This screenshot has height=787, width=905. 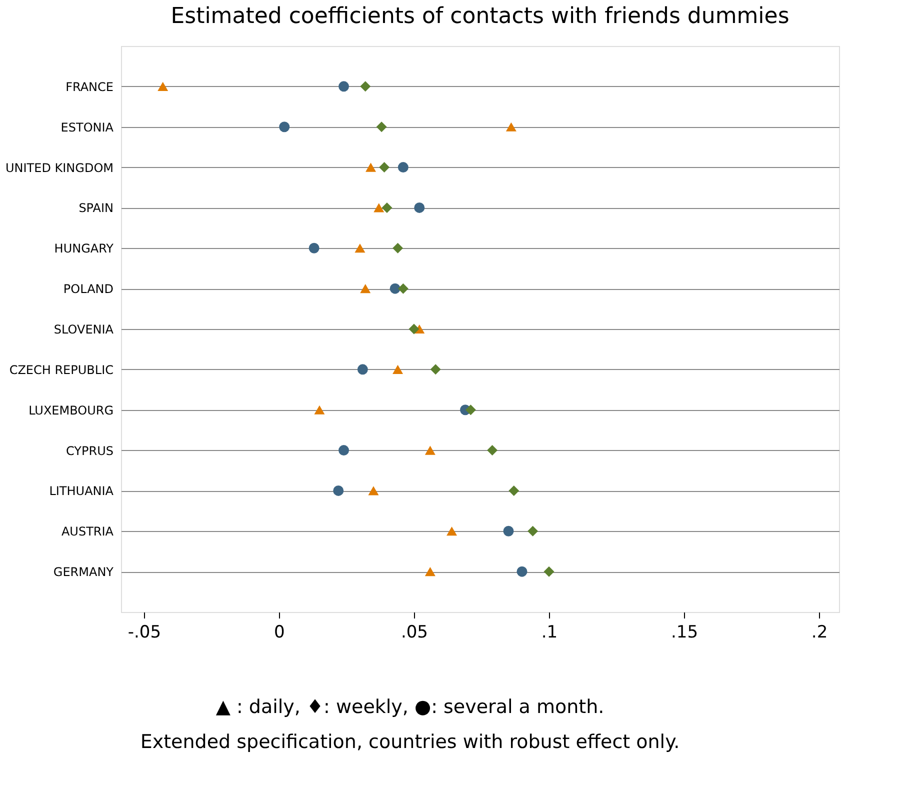 What do you see at coordinates (410, 742) in the screenshot?
I see `text: Extended specification, countries with robust effect only.` at bounding box center [410, 742].